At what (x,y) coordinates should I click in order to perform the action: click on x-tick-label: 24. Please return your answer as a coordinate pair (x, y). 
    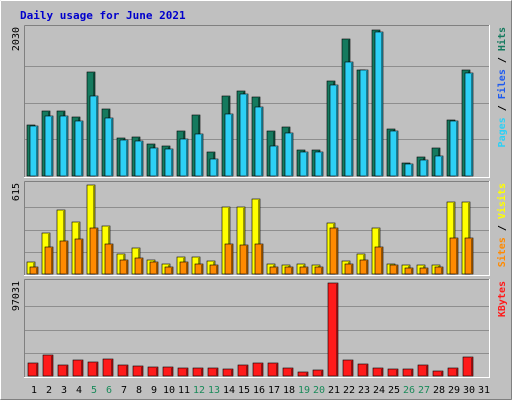
    Looking at the image, I should click on (379, 390).